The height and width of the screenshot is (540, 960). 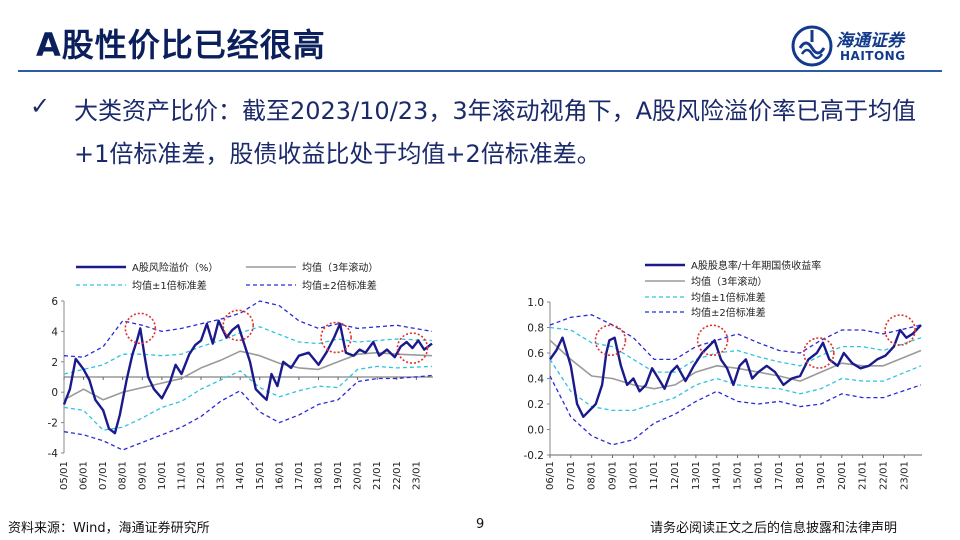 I want to click on page-title: A股性价比已经很高, so click(x=181, y=45).